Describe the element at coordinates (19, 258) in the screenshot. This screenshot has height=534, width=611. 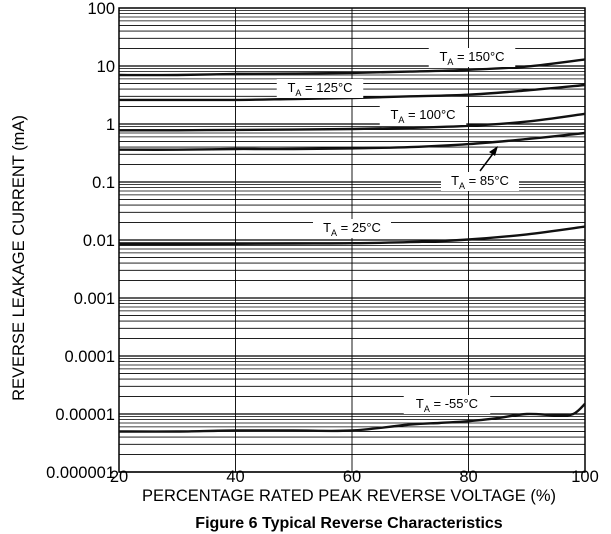
I see `y-axis-title: REVERSE LEAKAGE CURRENT (mA)` at that location.